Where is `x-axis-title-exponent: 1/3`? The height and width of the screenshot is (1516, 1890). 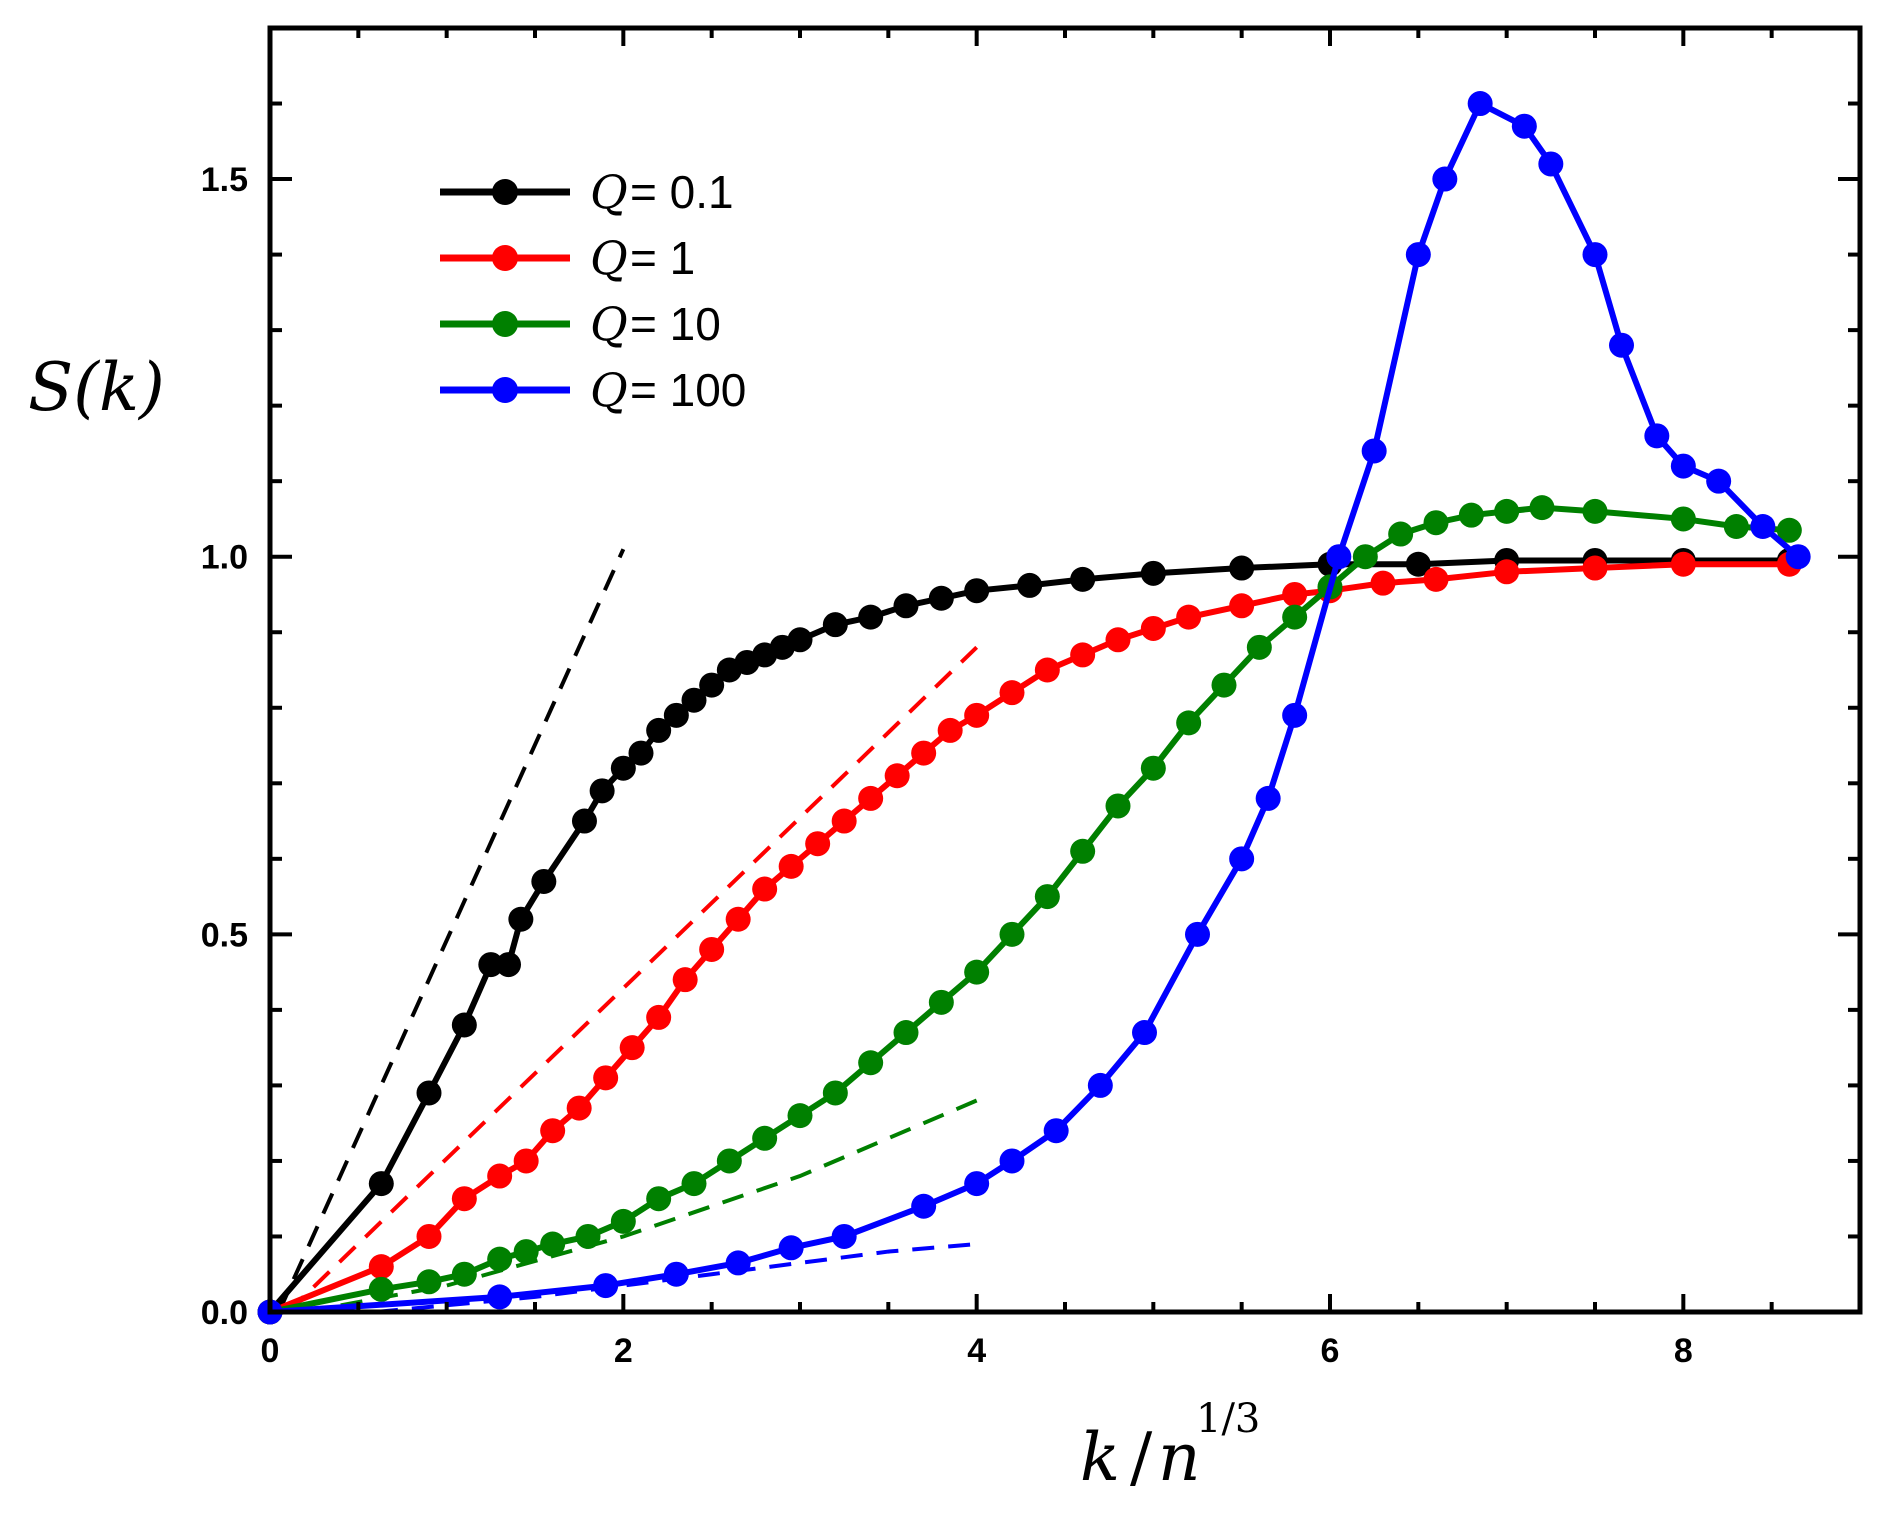 x-axis-title-exponent: 1/3 is located at coordinates (1228, 1419).